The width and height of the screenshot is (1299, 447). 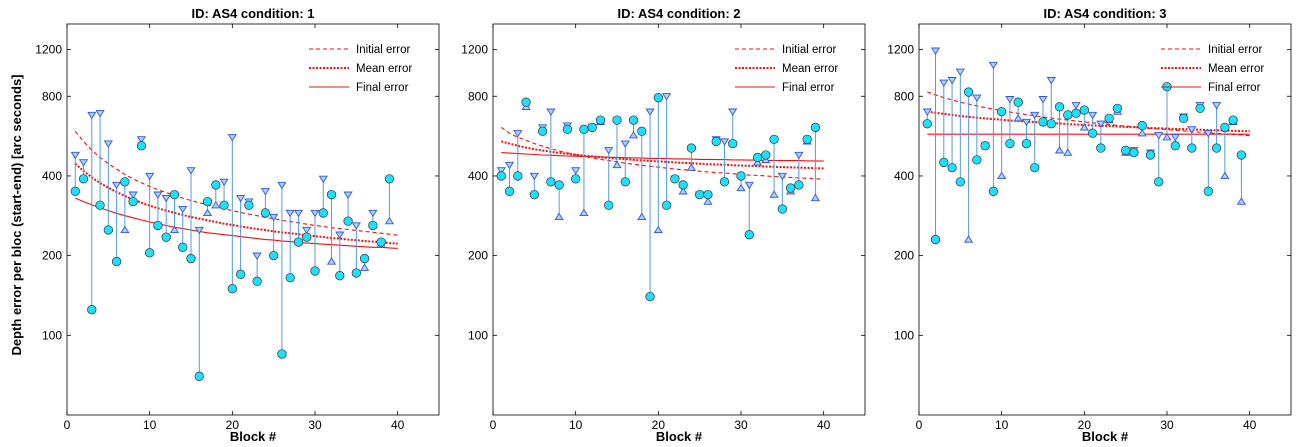 I want to click on x-tick-label: 40, so click(x=824, y=425).